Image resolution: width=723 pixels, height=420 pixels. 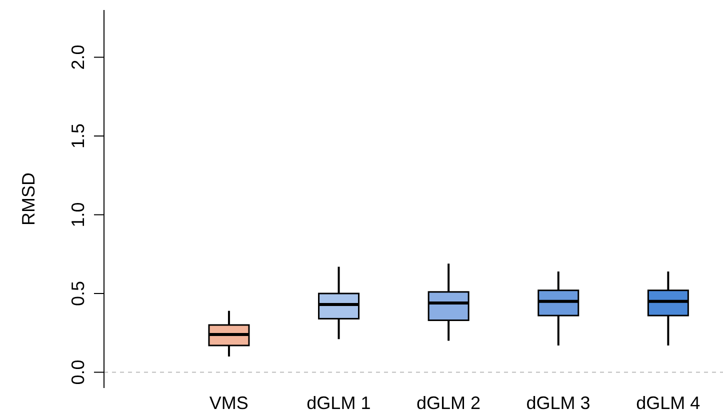 What do you see at coordinates (558, 402) in the screenshot?
I see `x-tick-label: dGLM 3` at bounding box center [558, 402].